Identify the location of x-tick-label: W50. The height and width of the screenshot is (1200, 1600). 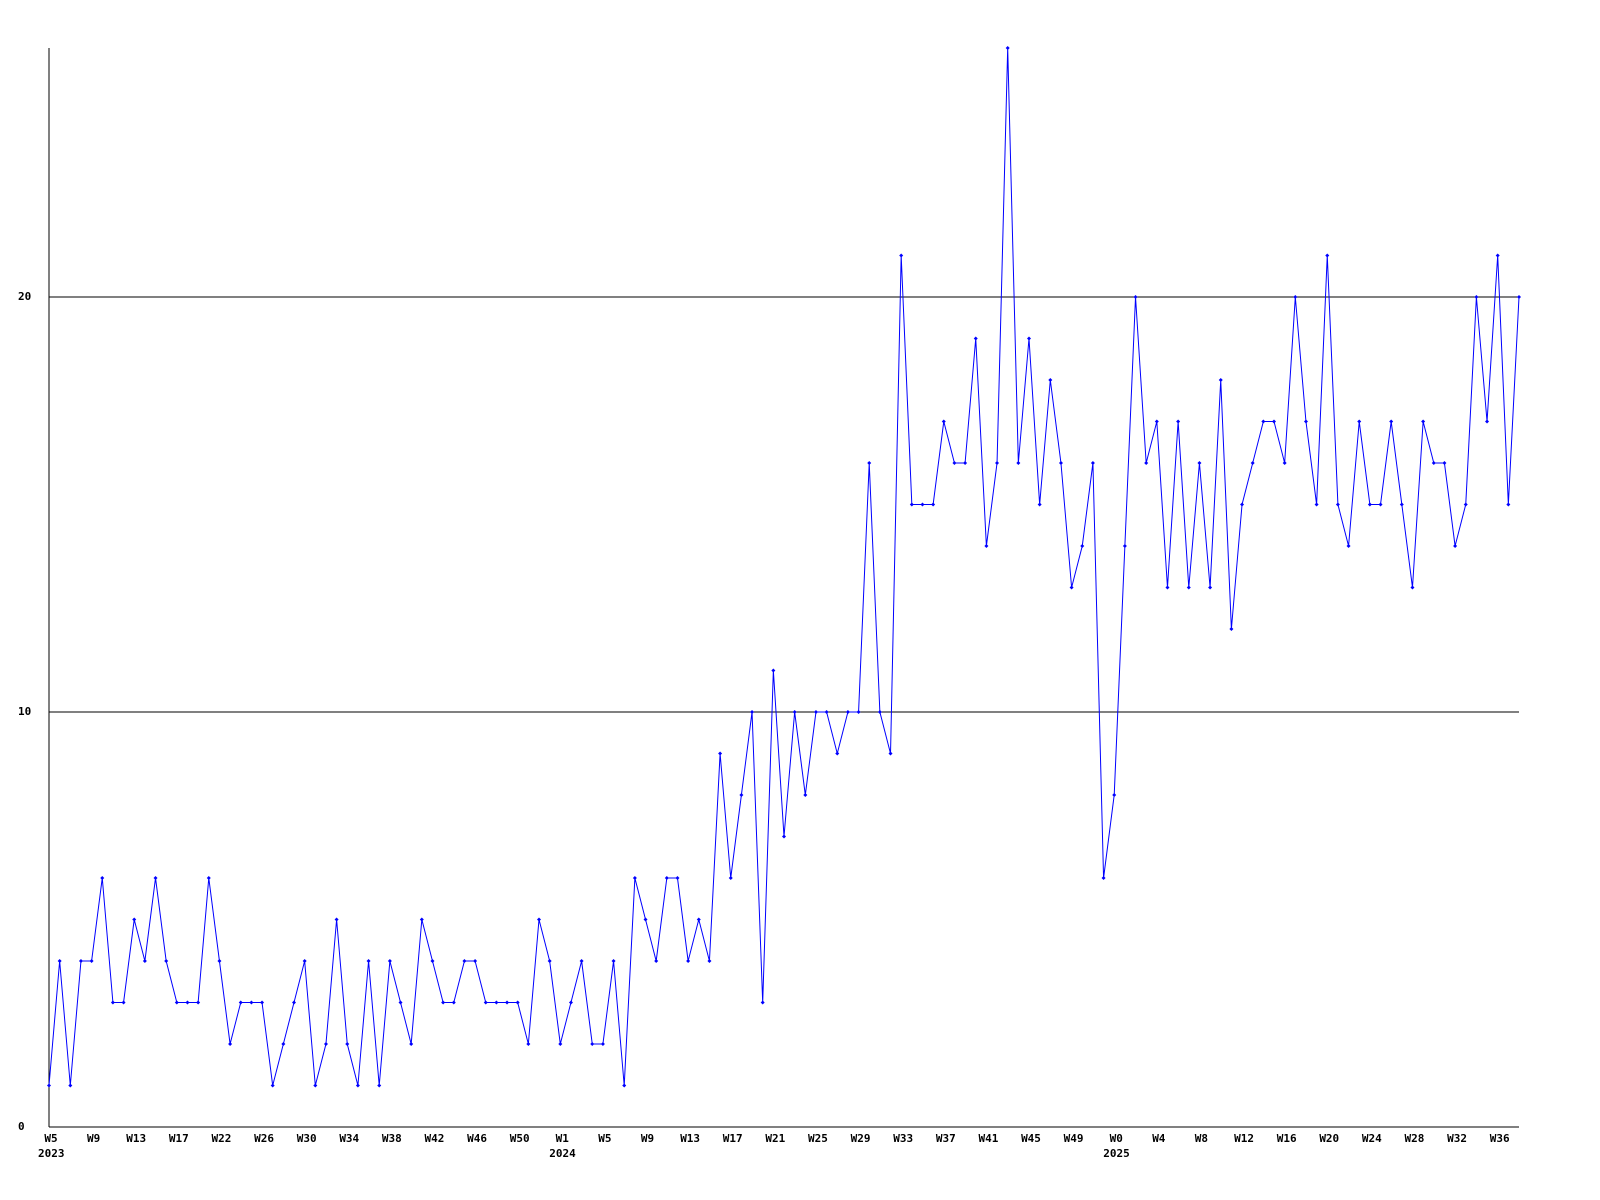
(520, 1138).